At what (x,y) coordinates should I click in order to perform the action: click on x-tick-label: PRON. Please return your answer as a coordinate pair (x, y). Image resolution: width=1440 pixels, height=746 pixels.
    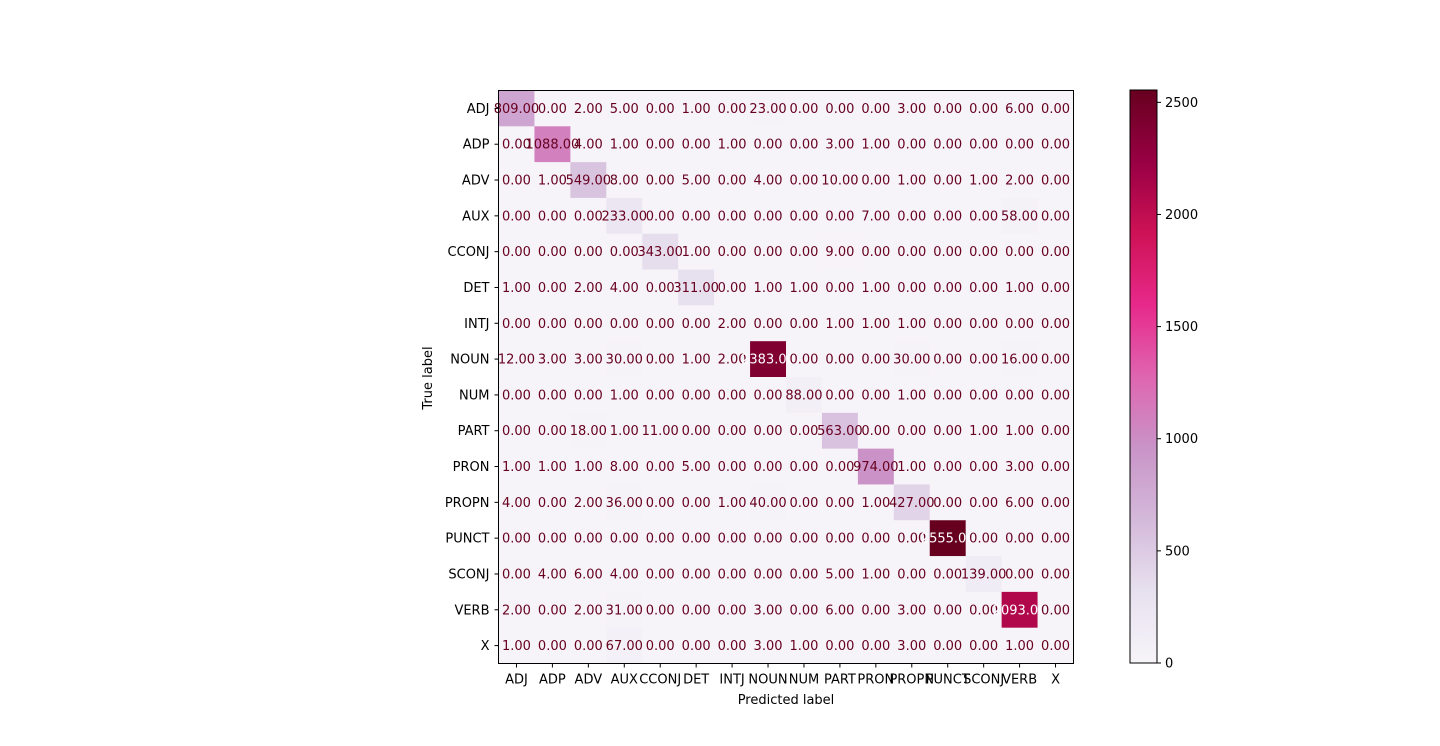
    Looking at the image, I should click on (875, 680).